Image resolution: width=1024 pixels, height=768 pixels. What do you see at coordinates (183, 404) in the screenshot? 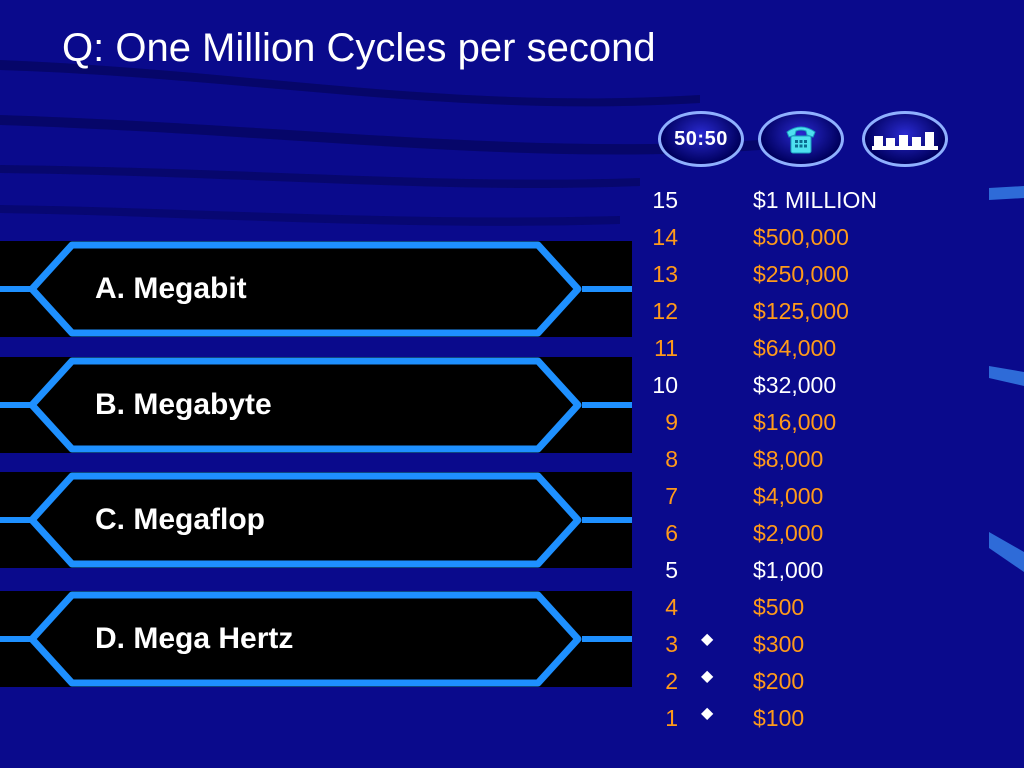
I see `answer-b-label: B. Megabyte` at bounding box center [183, 404].